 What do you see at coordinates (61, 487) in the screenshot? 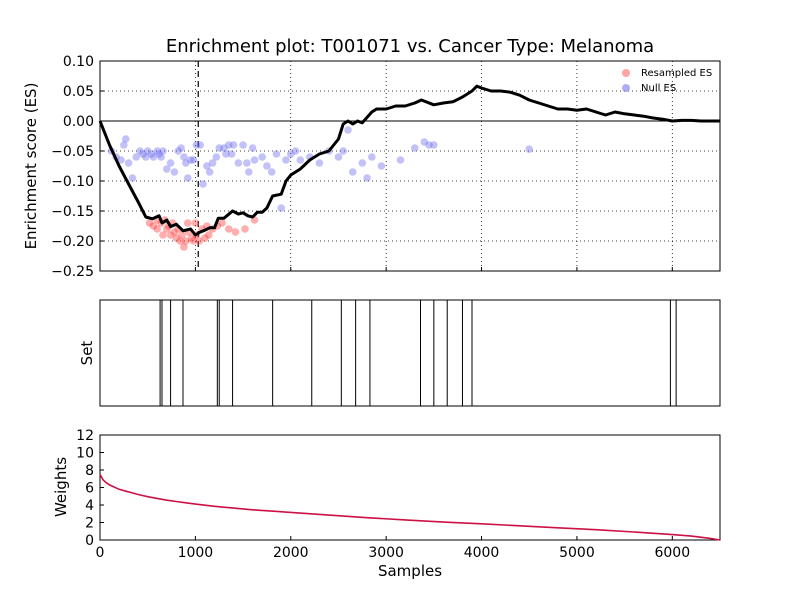
I see `weights-y-axis-label: Weights` at bounding box center [61, 487].